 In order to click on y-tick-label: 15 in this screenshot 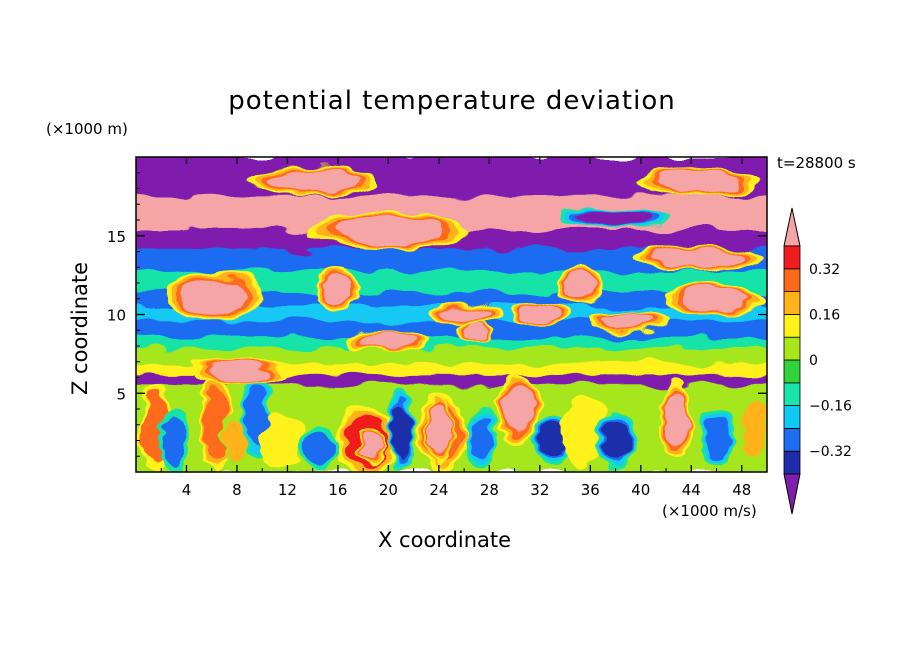, I will do `click(116, 237)`.